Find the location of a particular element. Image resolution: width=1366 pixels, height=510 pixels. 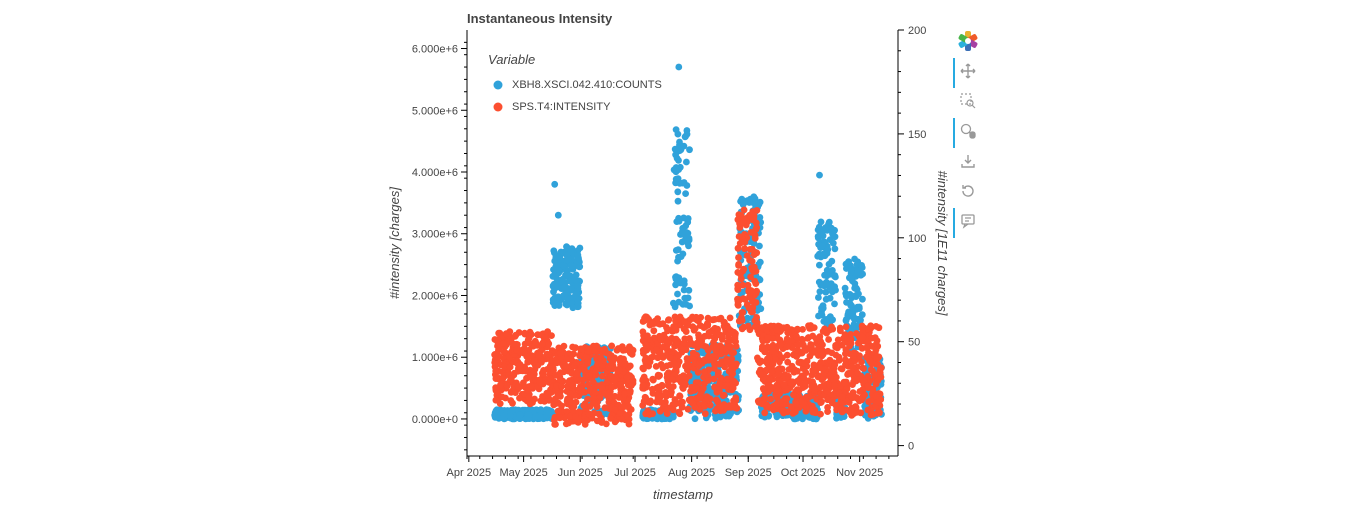

x-tick-label: Aug 2025 is located at coordinates (691, 473).